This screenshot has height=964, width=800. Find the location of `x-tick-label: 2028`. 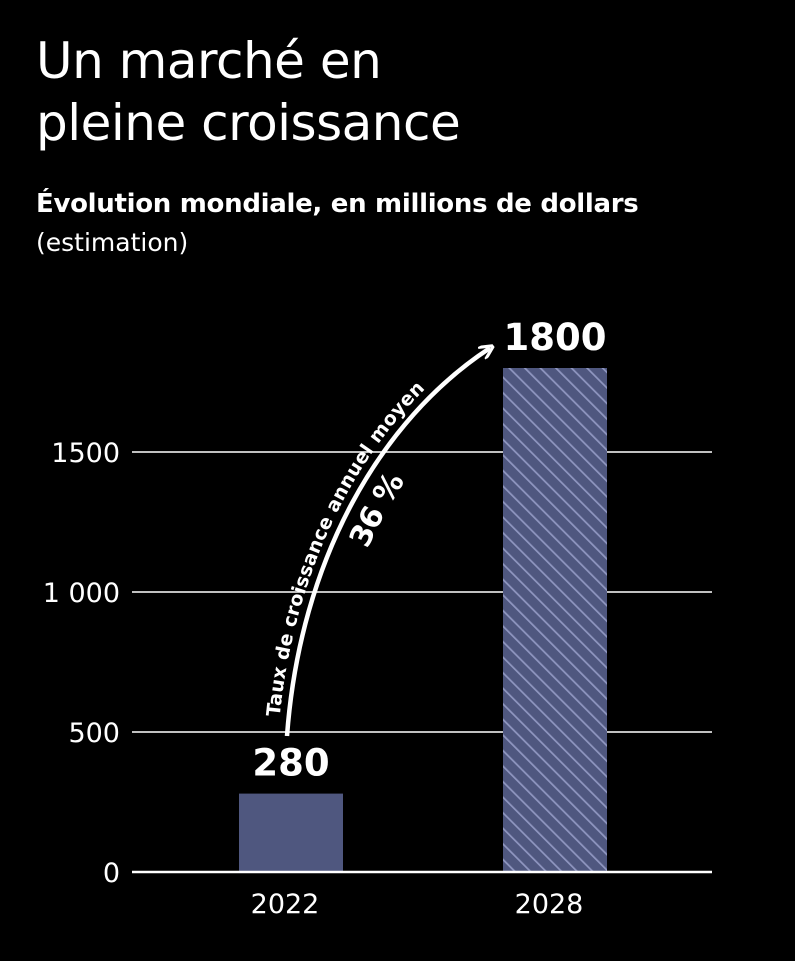

x-tick-label: 2028 is located at coordinates (549, 904).